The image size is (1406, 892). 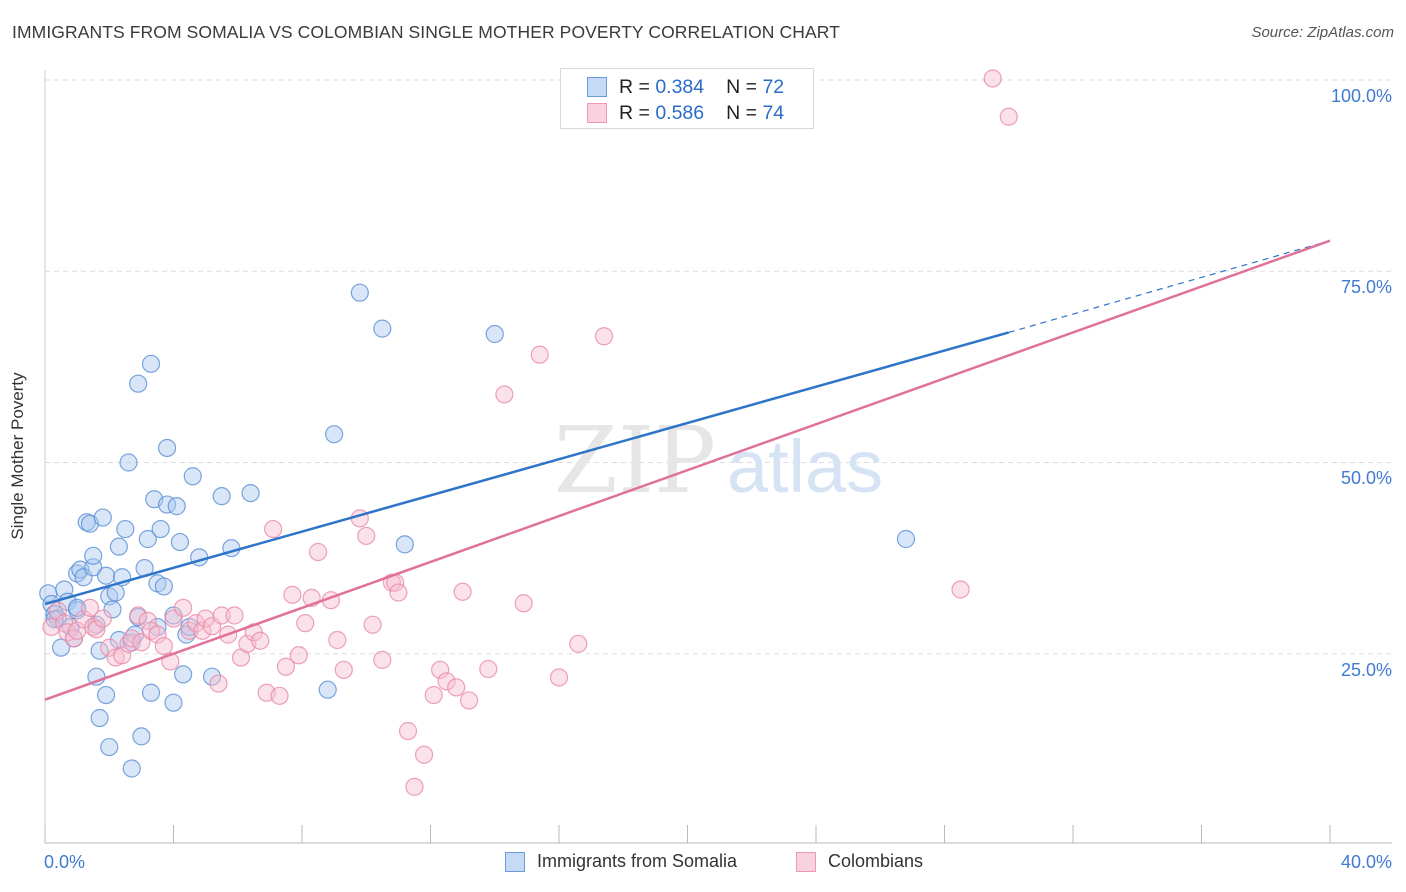 What do you see at coordinates (1169, 287) in the screenshot?
I see `trend-line-somalia-extension` at bounding box center [1169, 287].